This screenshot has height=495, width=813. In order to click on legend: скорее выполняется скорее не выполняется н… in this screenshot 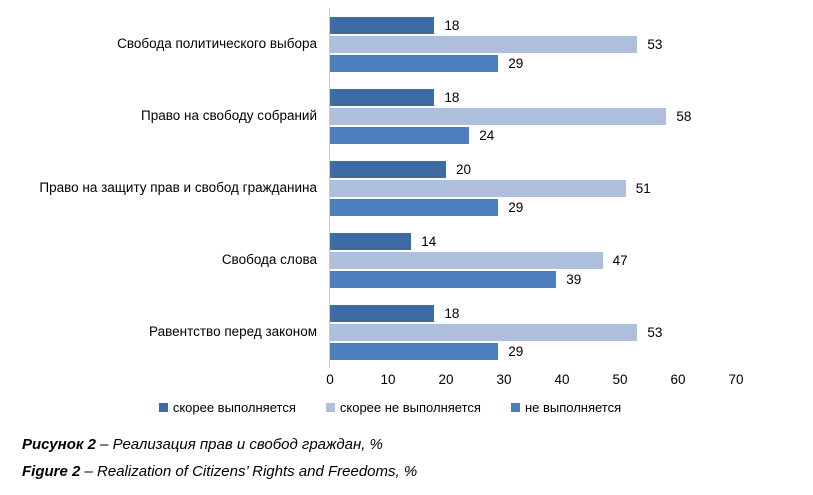, I will do `click(390, 407)`.